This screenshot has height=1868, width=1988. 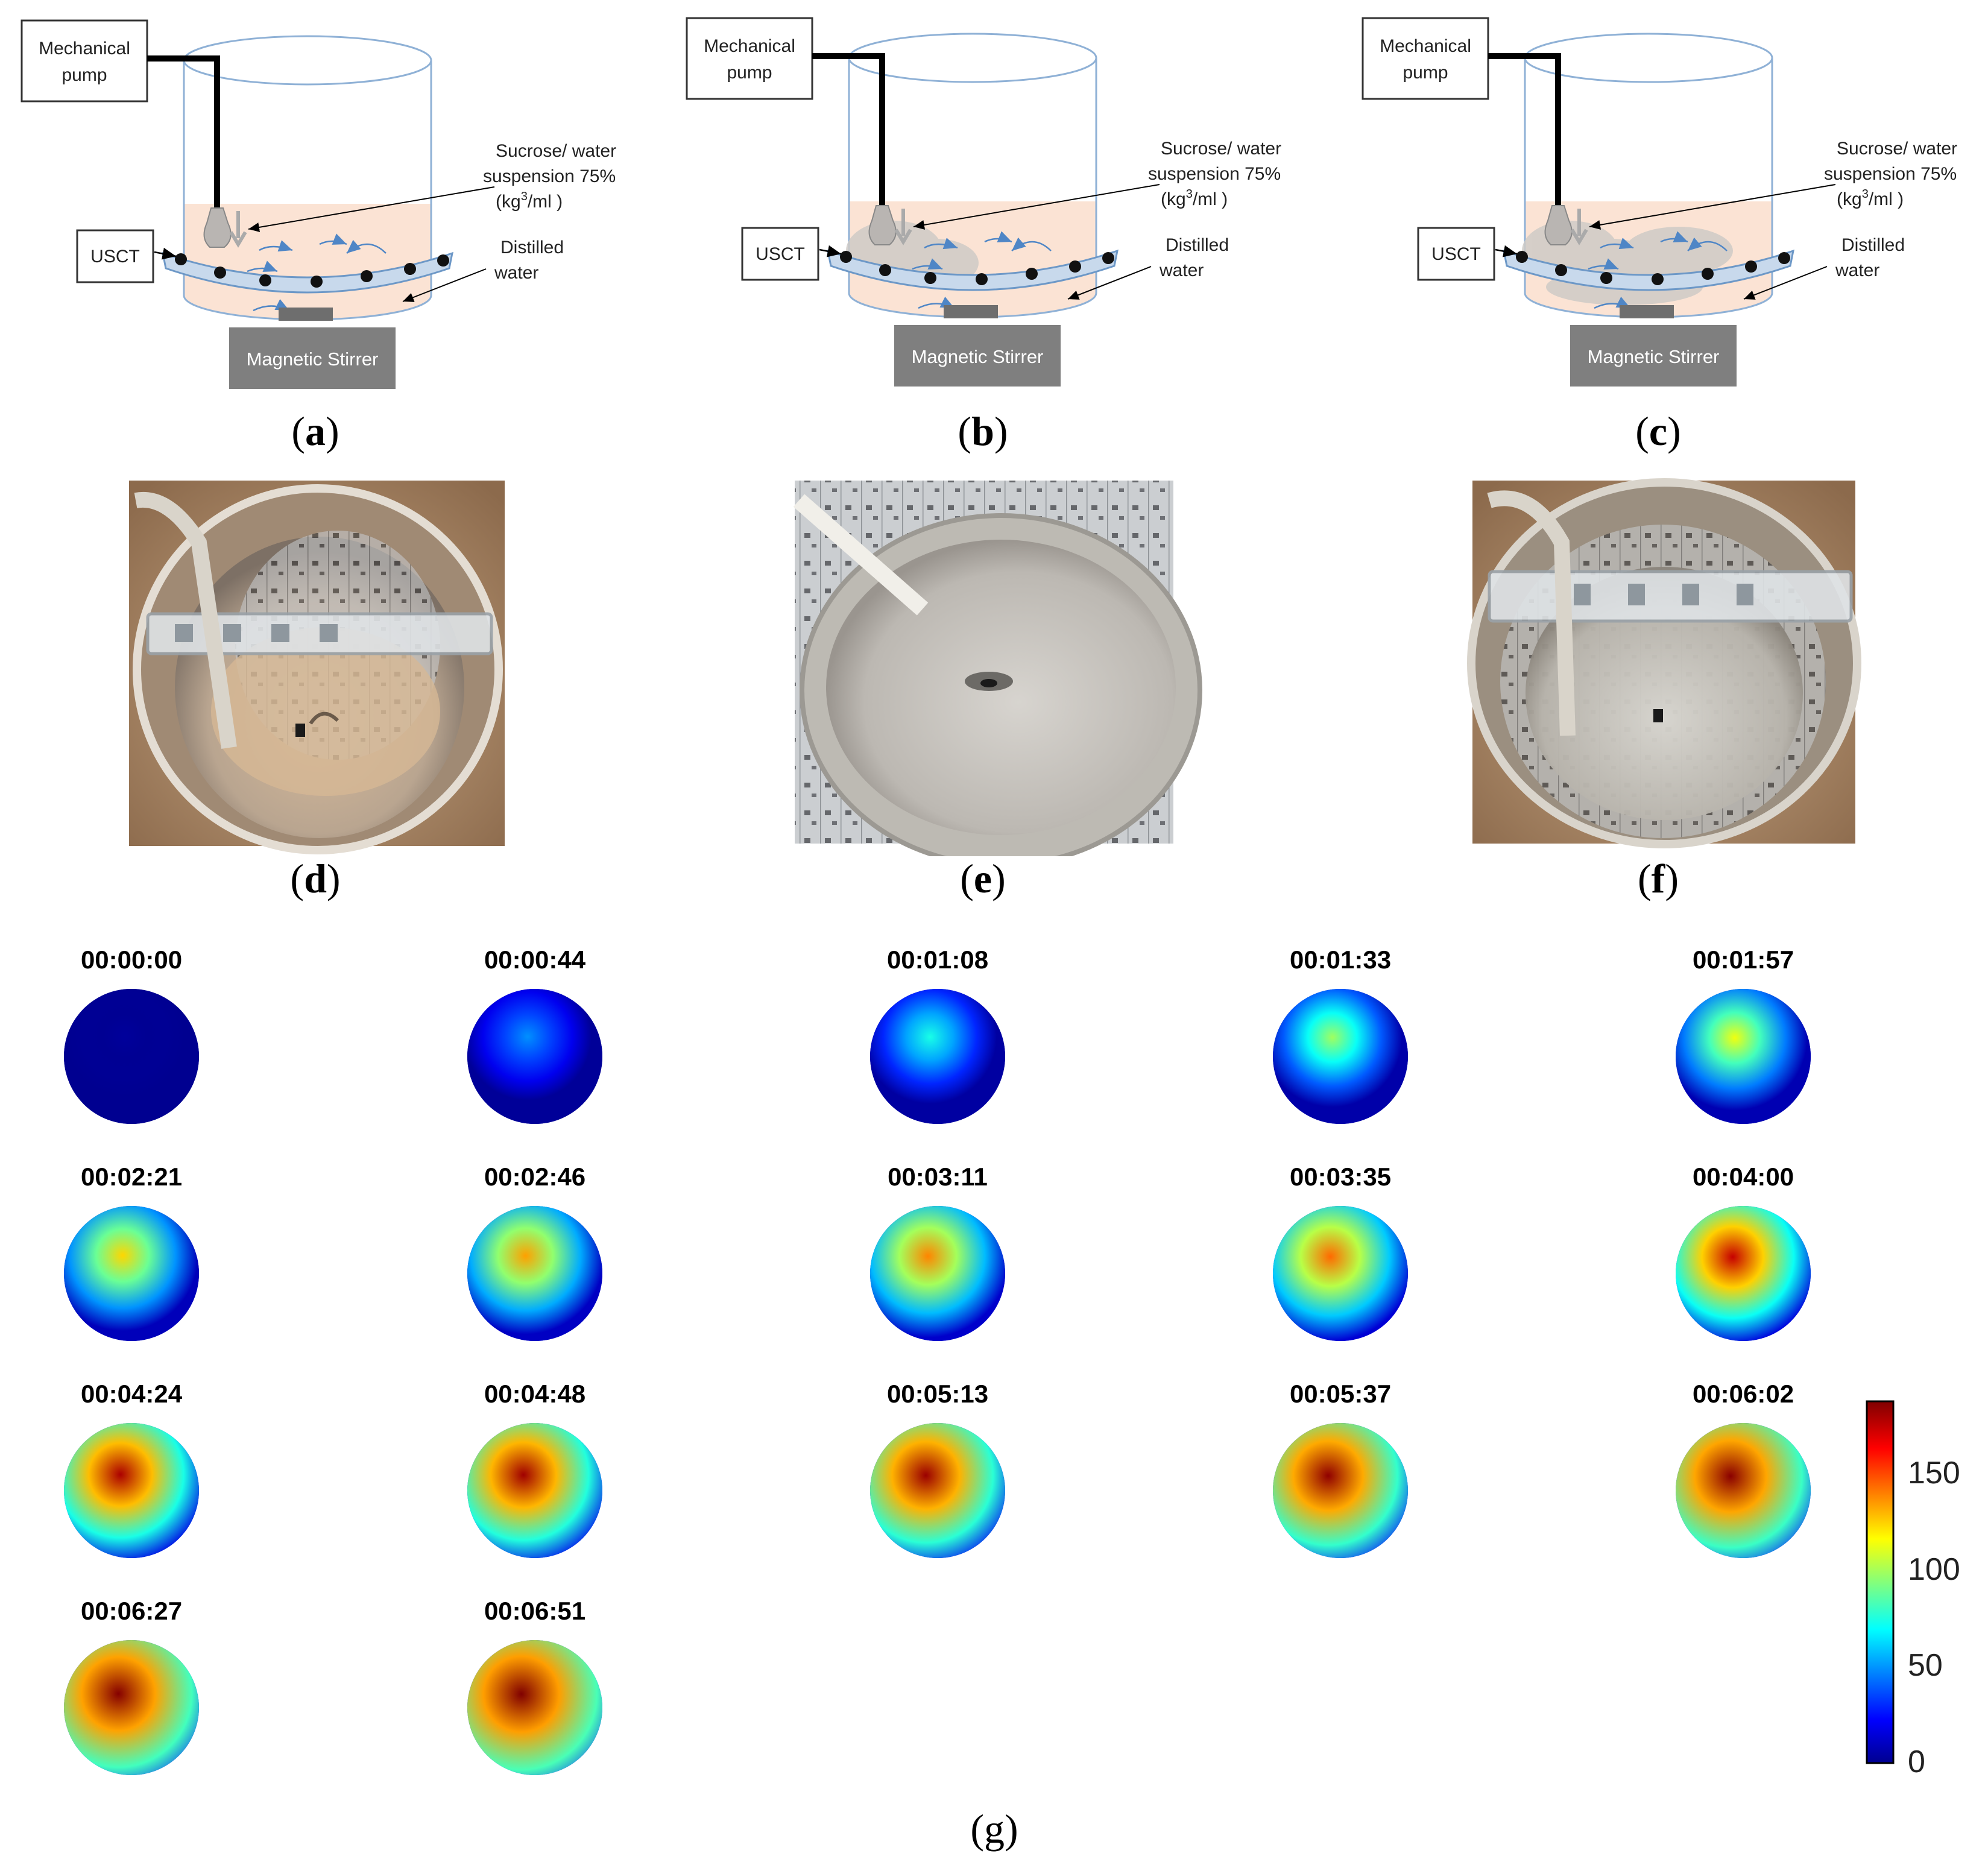 I want to click on heatmap-time-label: 00:01:33, so click(x=1340, y=960).